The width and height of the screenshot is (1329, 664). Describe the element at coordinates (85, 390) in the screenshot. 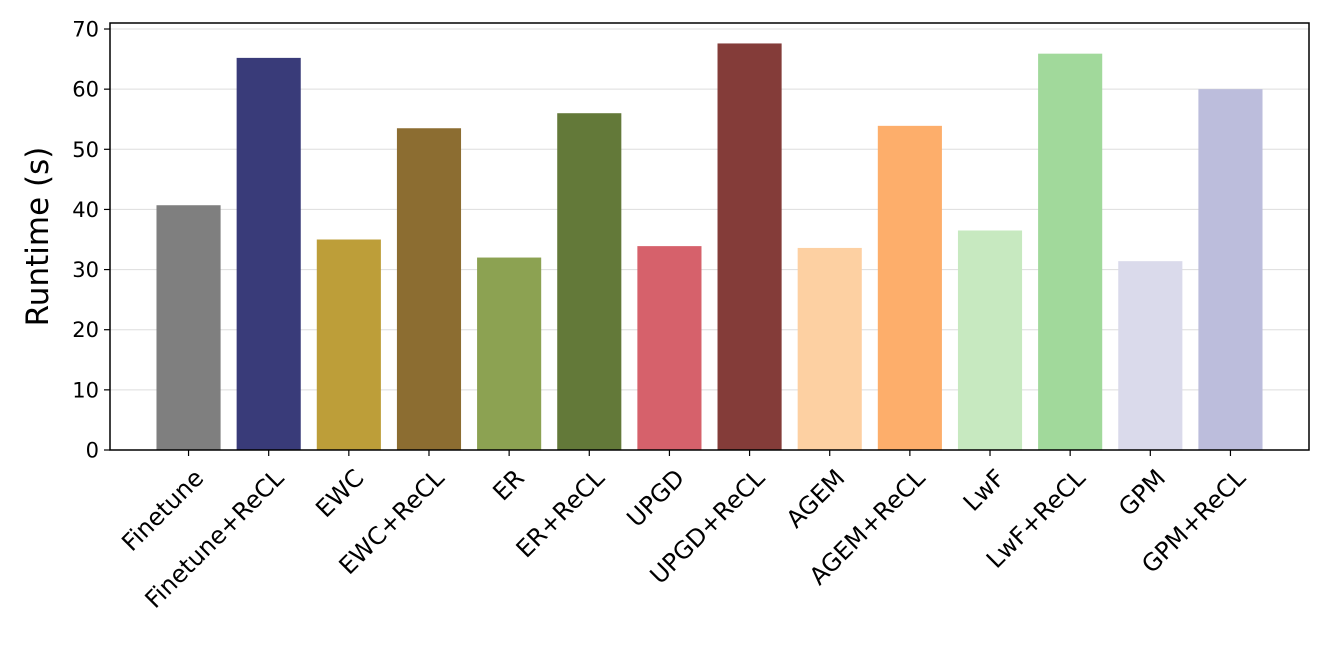

I see `y-tick-label: 10` at that location.